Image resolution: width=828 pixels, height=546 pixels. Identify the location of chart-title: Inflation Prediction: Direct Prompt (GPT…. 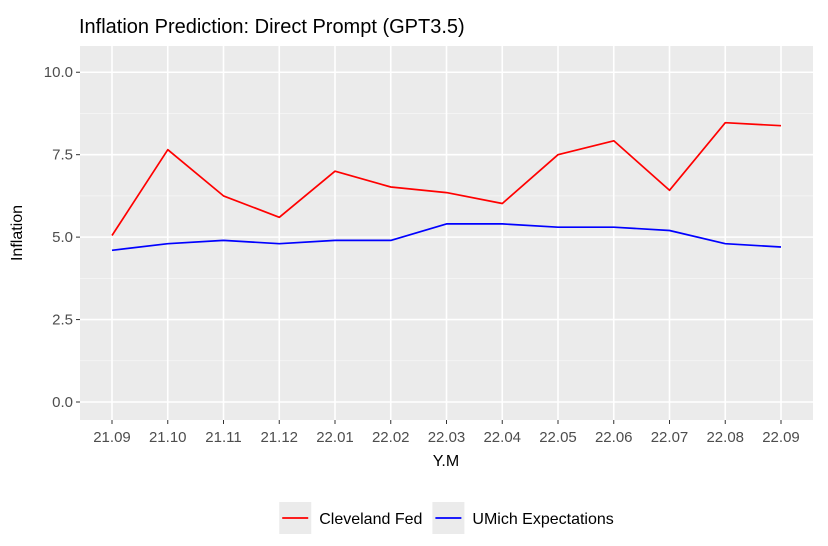
(272, 27).